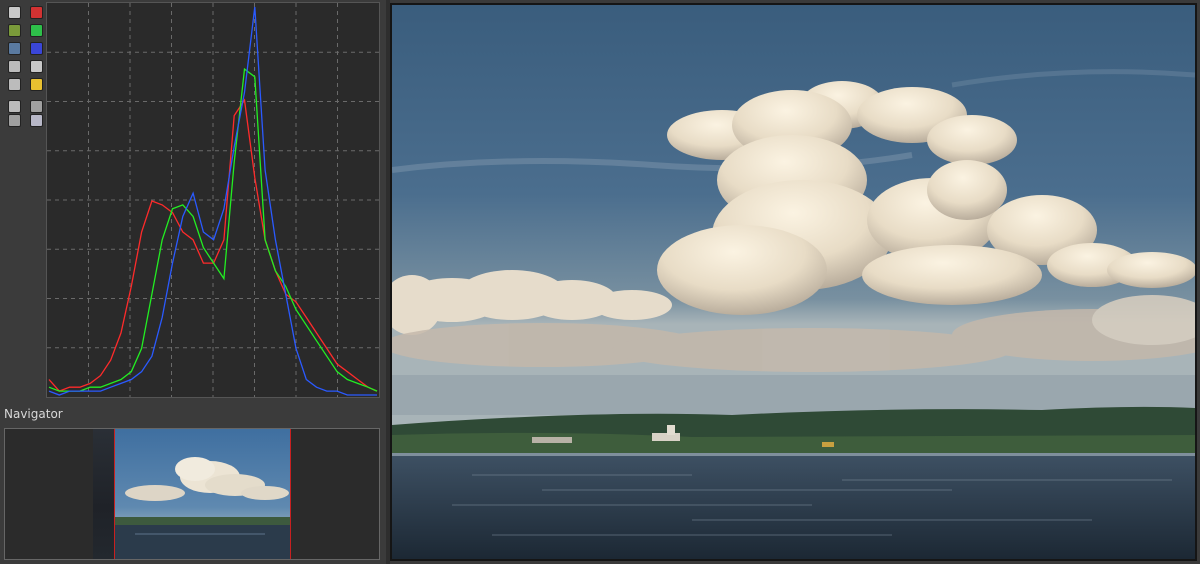 This screenshot has height=564, width=1200. Describe the element at coordinates (36, 120) in the screenshot. I see `rgb-bar-icon` at that location.